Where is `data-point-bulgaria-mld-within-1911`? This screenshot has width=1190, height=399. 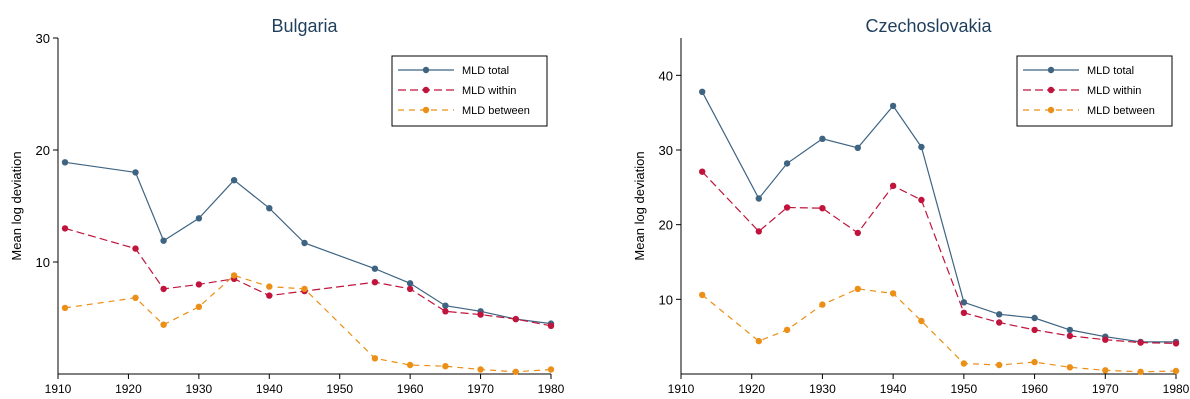 data-point-bulgaria-mld-within-1911 is located at coordinates (65, 228).